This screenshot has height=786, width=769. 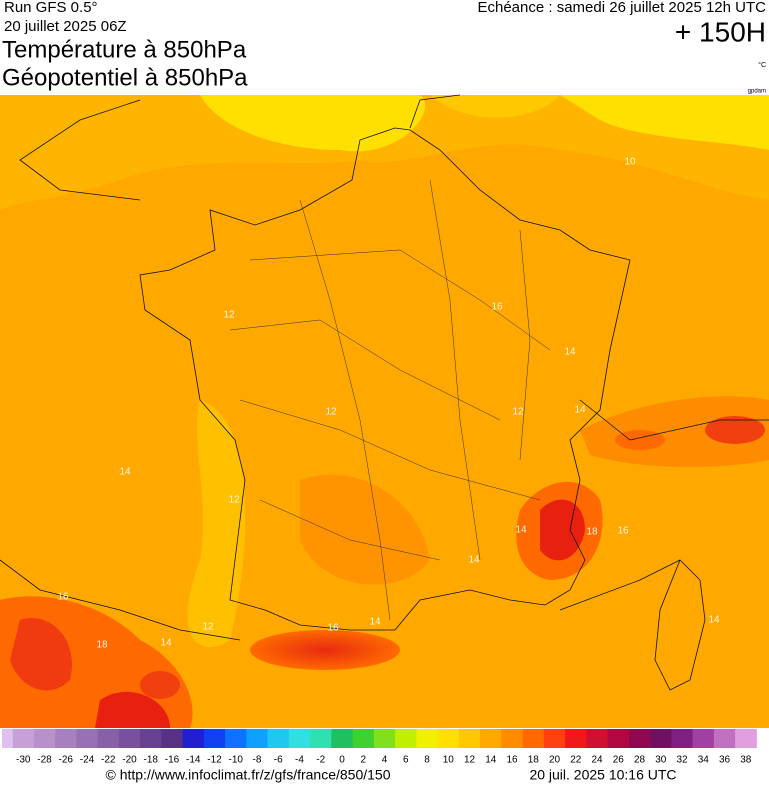 I want to click on legend-label: -18, so click(x=151, y=760).